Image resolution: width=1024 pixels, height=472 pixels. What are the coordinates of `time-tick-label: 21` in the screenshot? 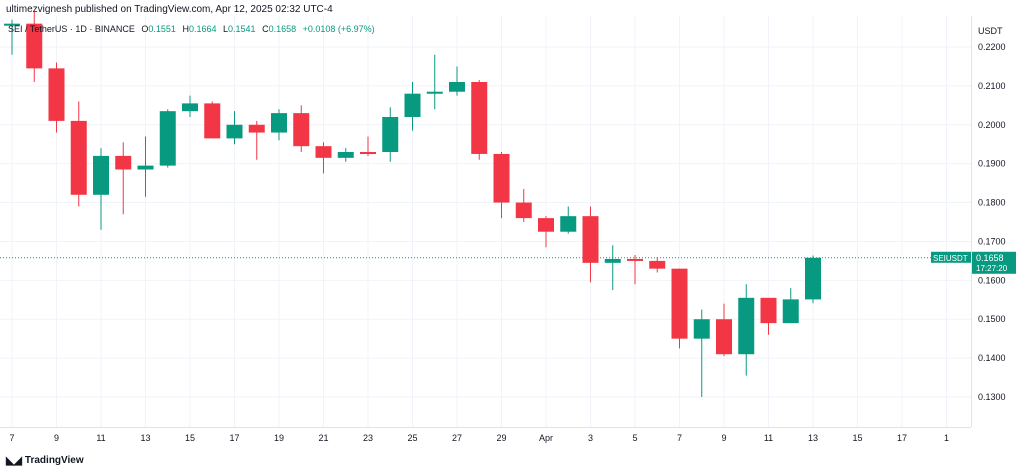 It's located at (323, 438).